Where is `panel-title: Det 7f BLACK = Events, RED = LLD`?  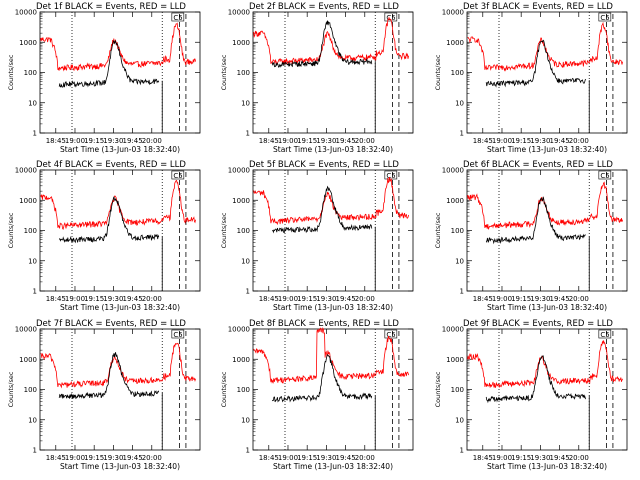 panel-title: Det 7f BLACK = Events, RED = LLD is located at coordinates (111, 324).